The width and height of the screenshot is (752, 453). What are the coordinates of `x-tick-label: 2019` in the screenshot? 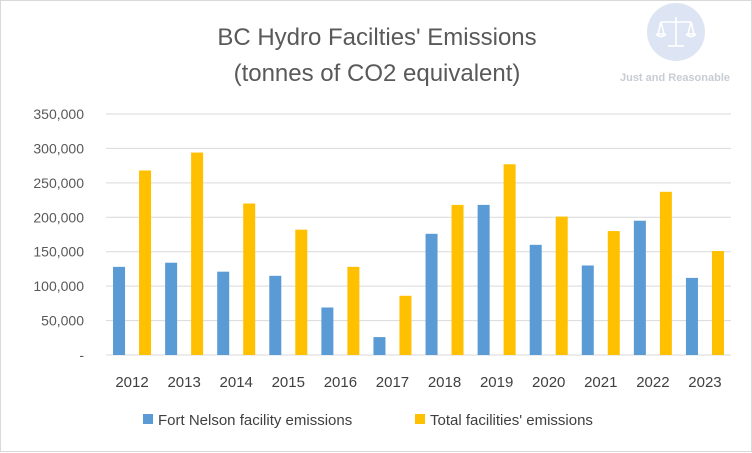 It's located at (496, 382).